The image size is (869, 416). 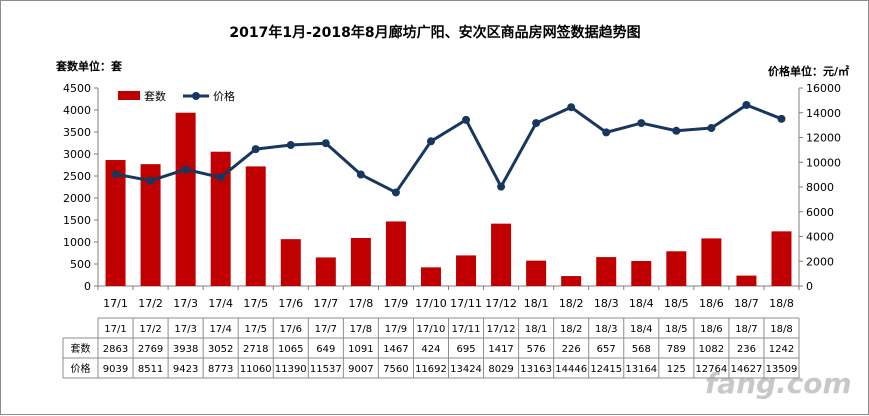 I want to click on legend: 套数 价格, so click(x=176, y=96).